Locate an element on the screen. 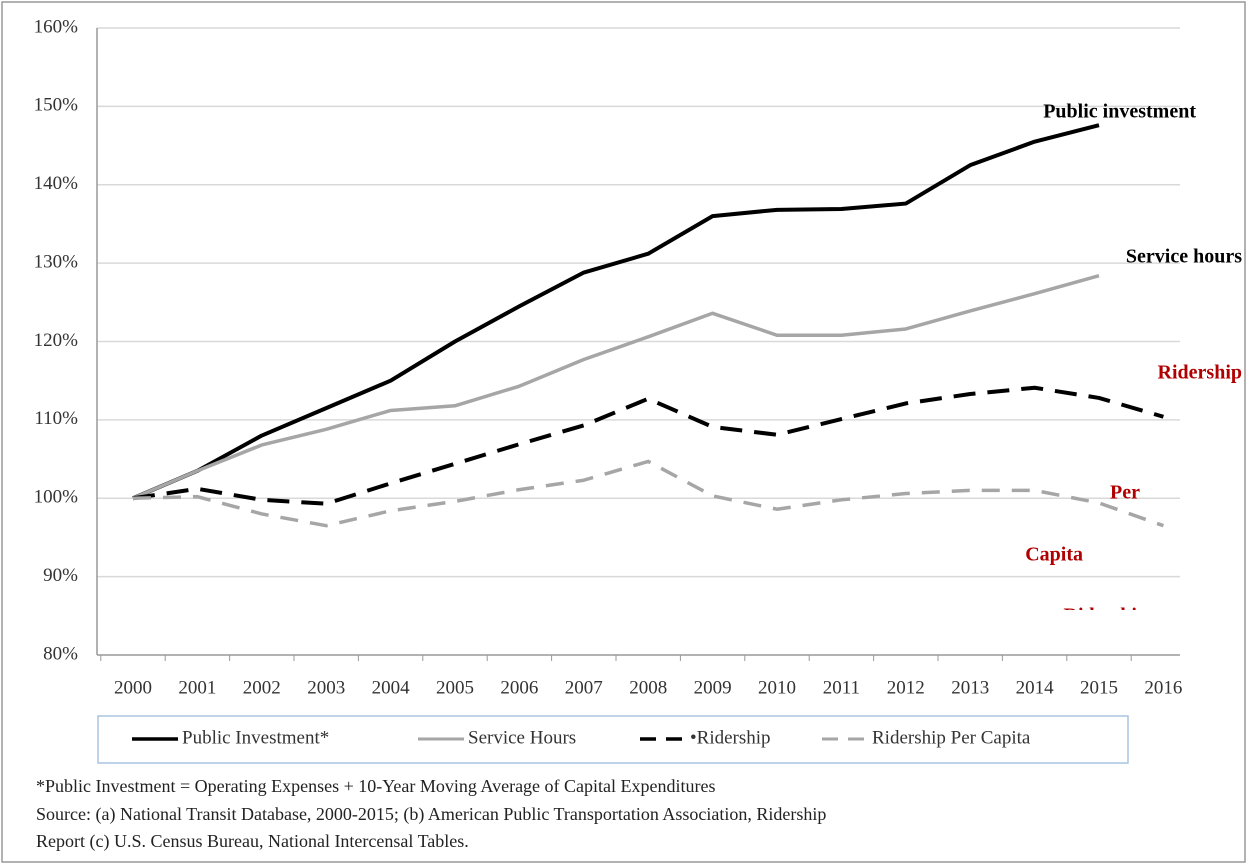 This screenshot has height=865, width=1252. annotation: Per is located at coordinates (1125, 493).